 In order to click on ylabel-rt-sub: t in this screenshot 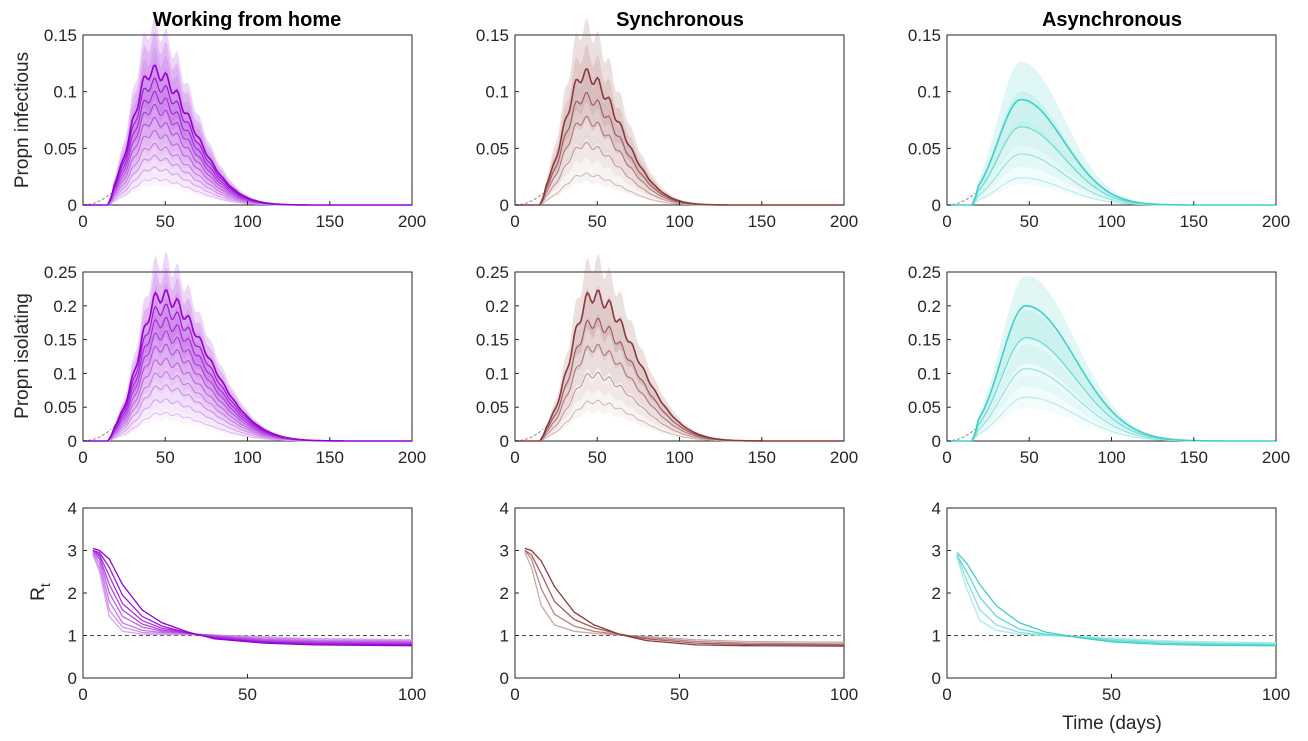, I will do `click(45, 585)`.